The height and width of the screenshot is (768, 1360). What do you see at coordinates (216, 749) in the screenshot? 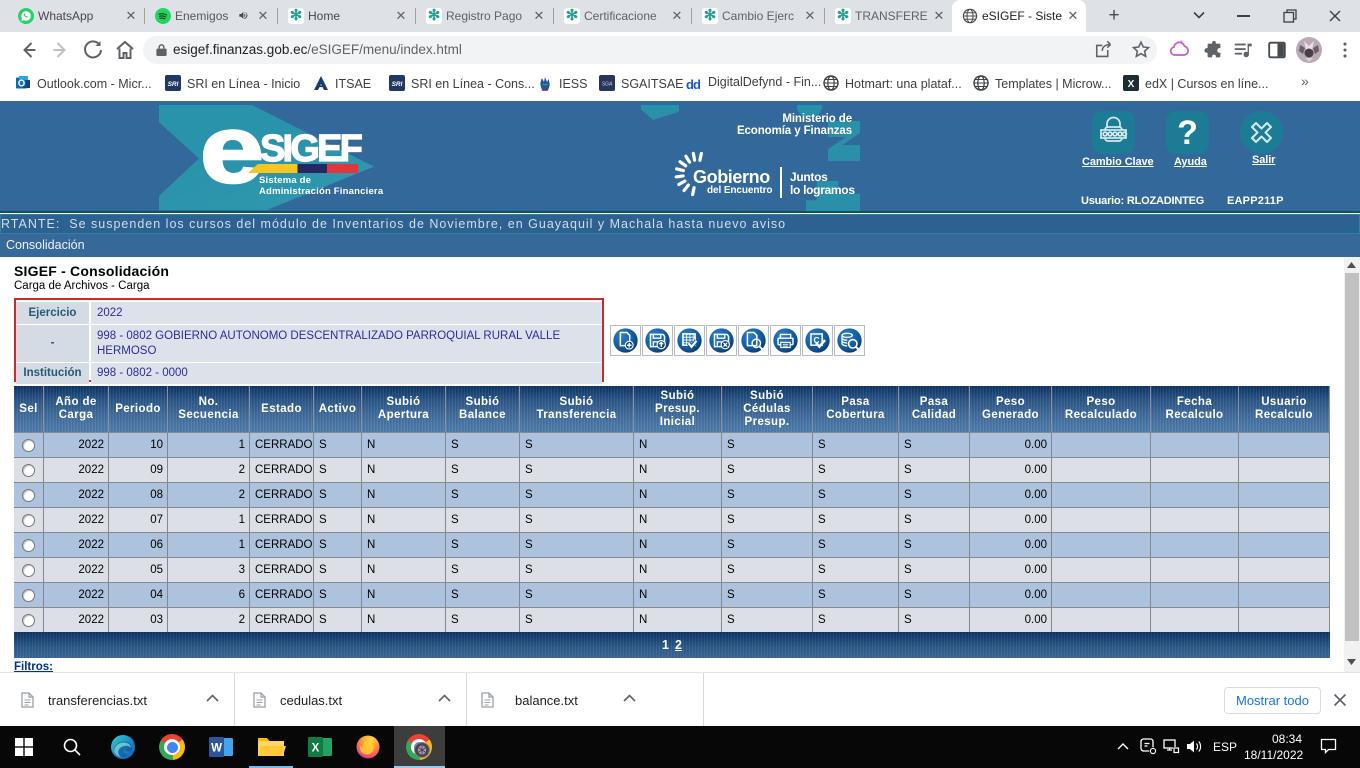
I see `svg-text: W` at bounding box center [216, 749].